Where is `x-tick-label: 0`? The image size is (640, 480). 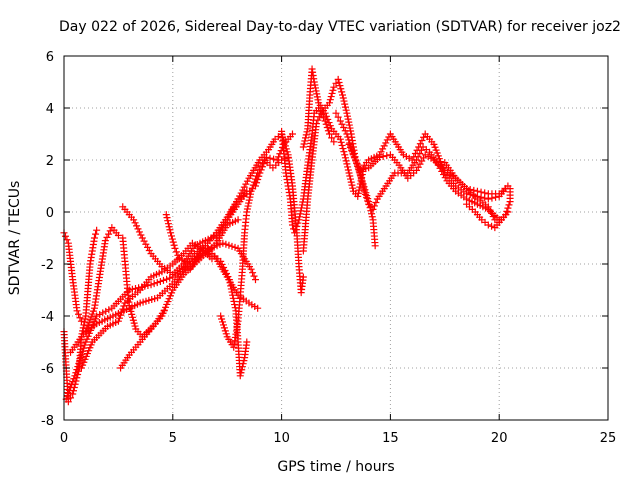
x-tick-label: 0 is located at coordinates (64, 438).